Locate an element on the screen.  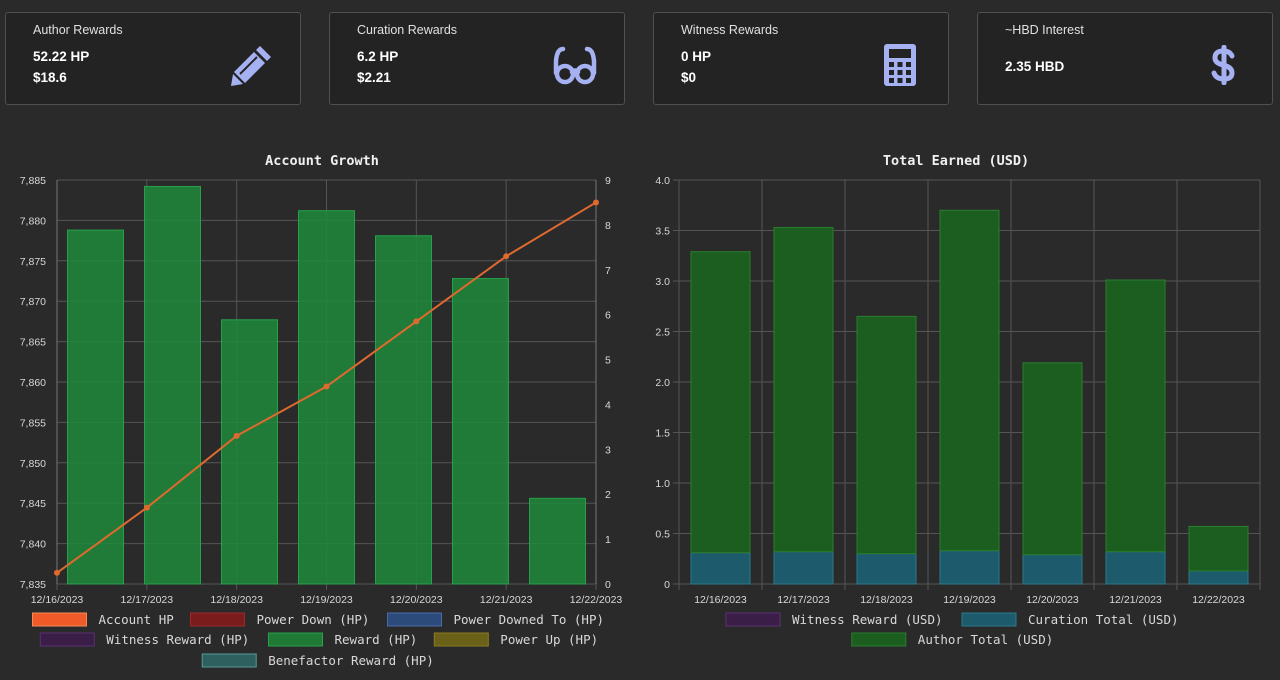
legend-label: Benefactor Reward (HP) is located at coordinates (351, 660).